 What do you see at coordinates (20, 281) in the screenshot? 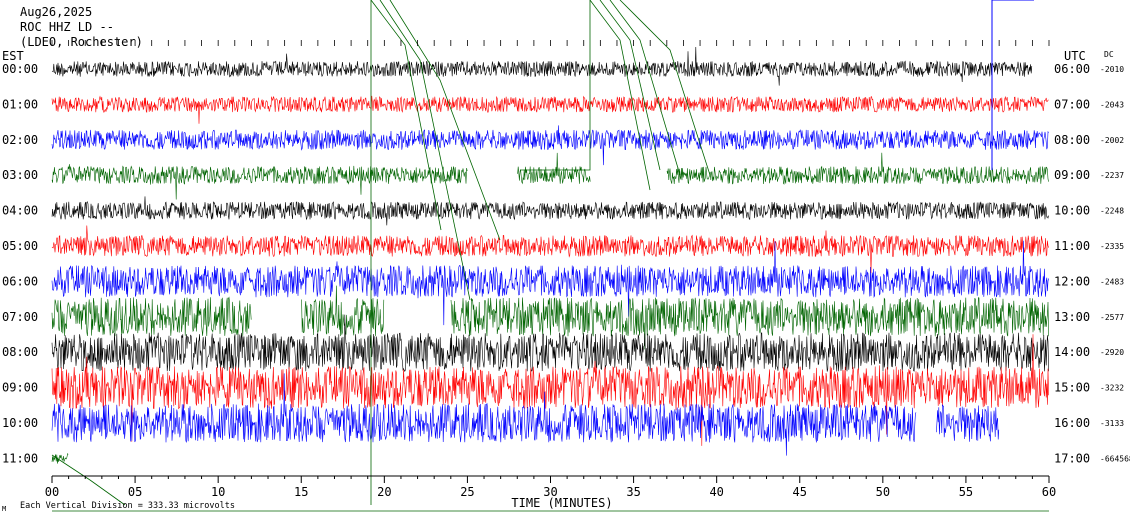
I see `est-label-0600: 06:00` at bounding box center [20, 281].